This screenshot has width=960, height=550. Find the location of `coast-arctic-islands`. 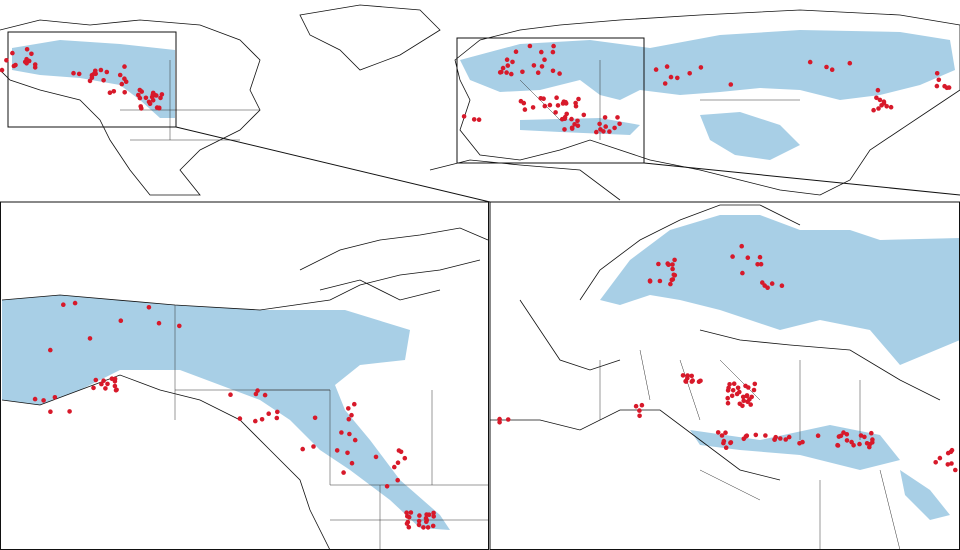

coast-arctic-islands is located at coordinates (394, 264).